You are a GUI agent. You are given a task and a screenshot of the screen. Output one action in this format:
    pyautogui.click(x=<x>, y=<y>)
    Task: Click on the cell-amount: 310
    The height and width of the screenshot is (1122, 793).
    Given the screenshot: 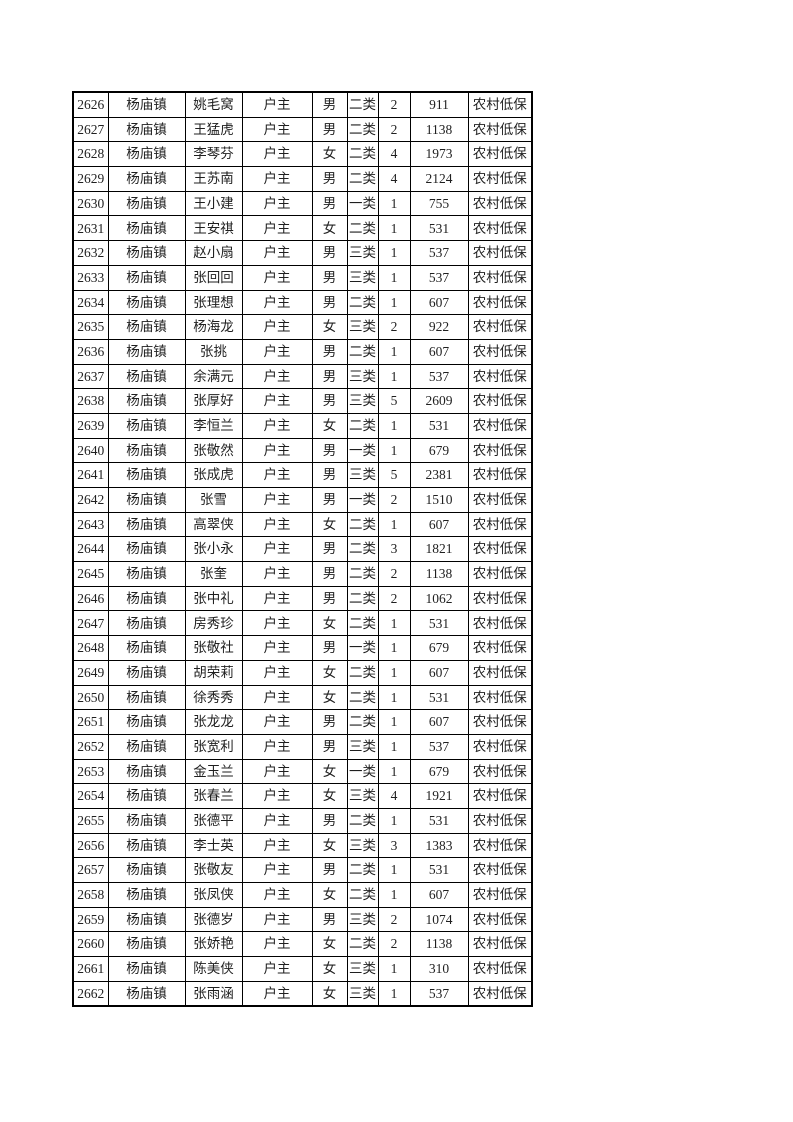 What is the action you would take?
    pyautogui.click(x=439, y=969)
    